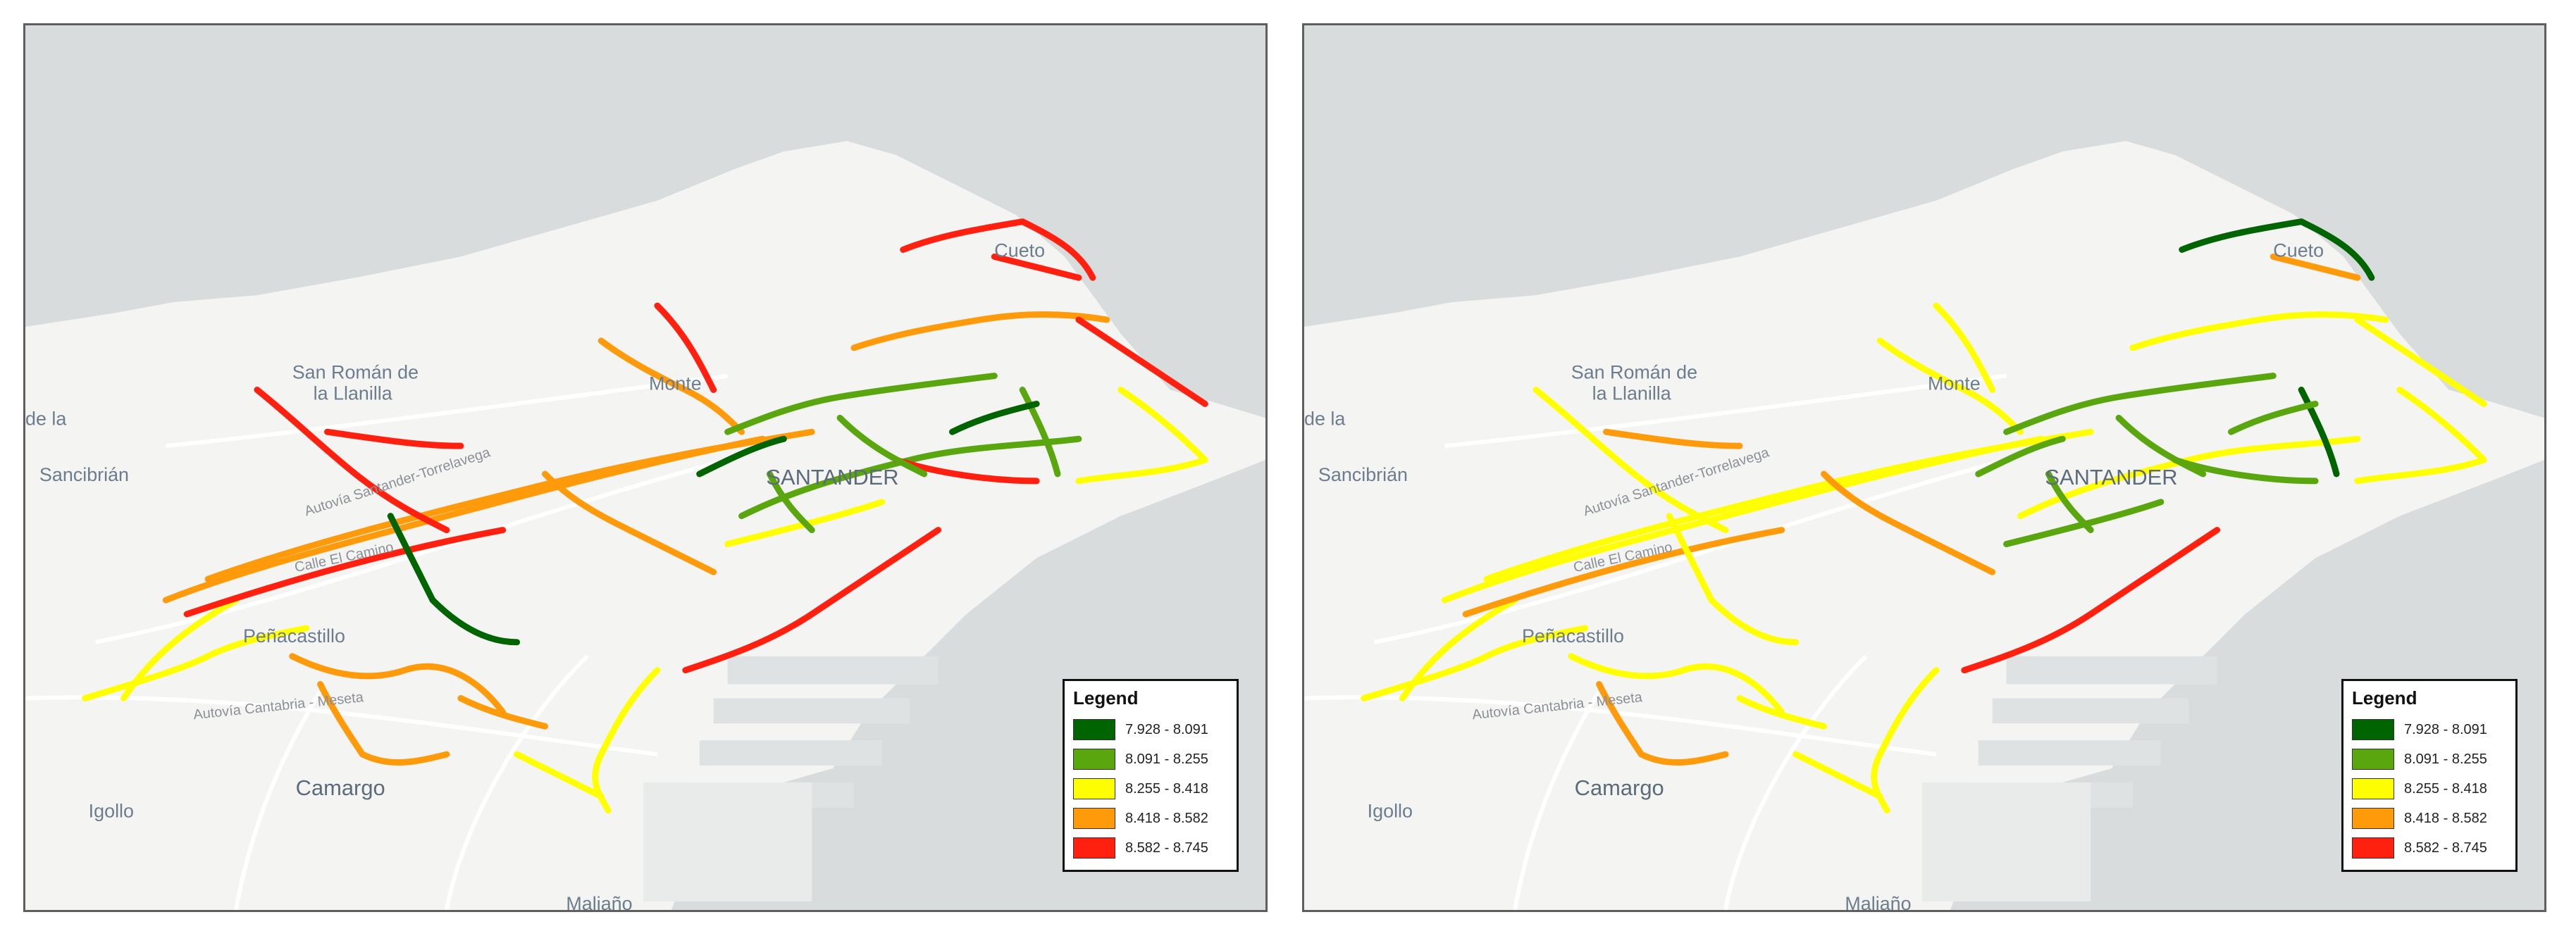  I want to click on legend-title: Legend, so click(1106, 698).